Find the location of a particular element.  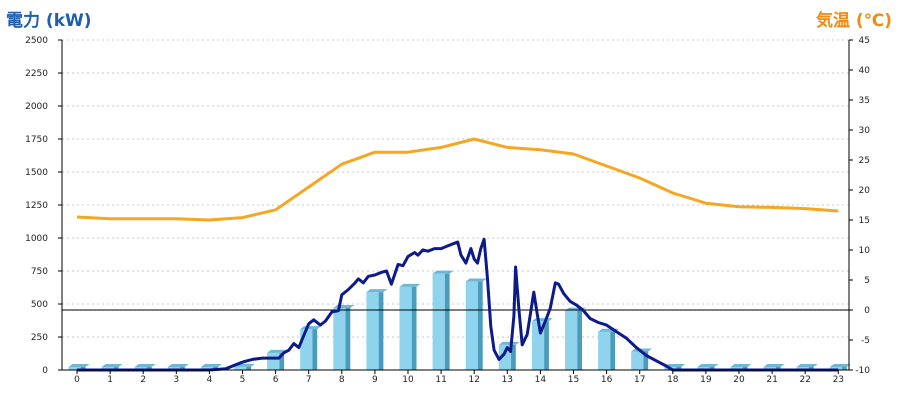

left-tick-label: 2250 is located at coordinates (36, 74).